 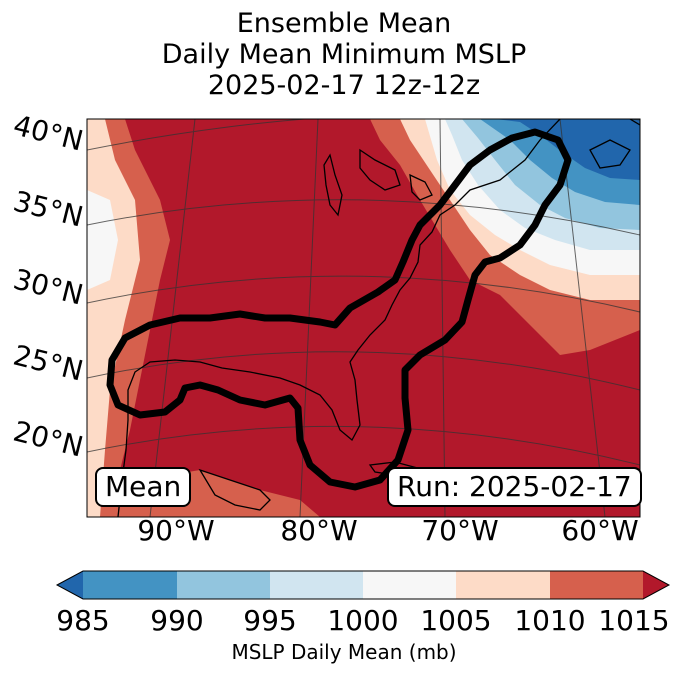 What do you see at coordinates (600, 530) in the screenshot?
I see `lon-label-60w: 60°W` at bounding box center [600, 530].